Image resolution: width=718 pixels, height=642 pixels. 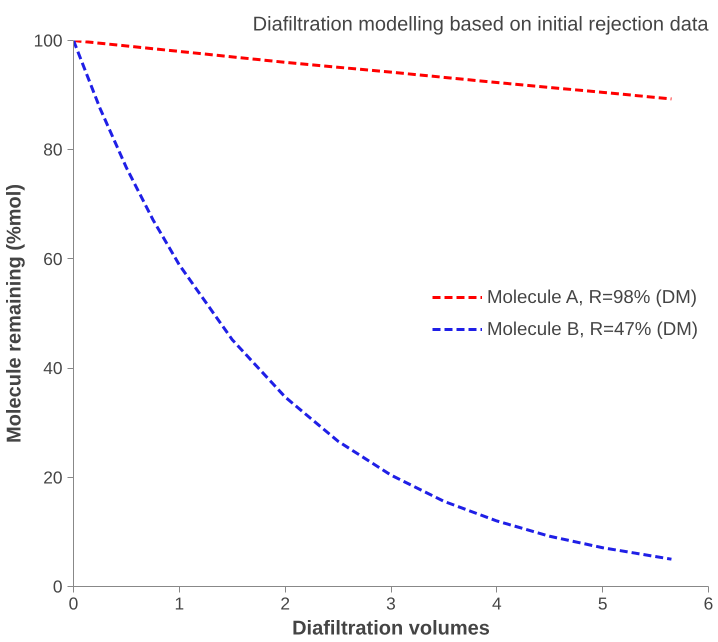 What do you see at coordinates (497, 604) in the screenshot?
I see `x-tick-label: 4` at bounding box center [497, 604].